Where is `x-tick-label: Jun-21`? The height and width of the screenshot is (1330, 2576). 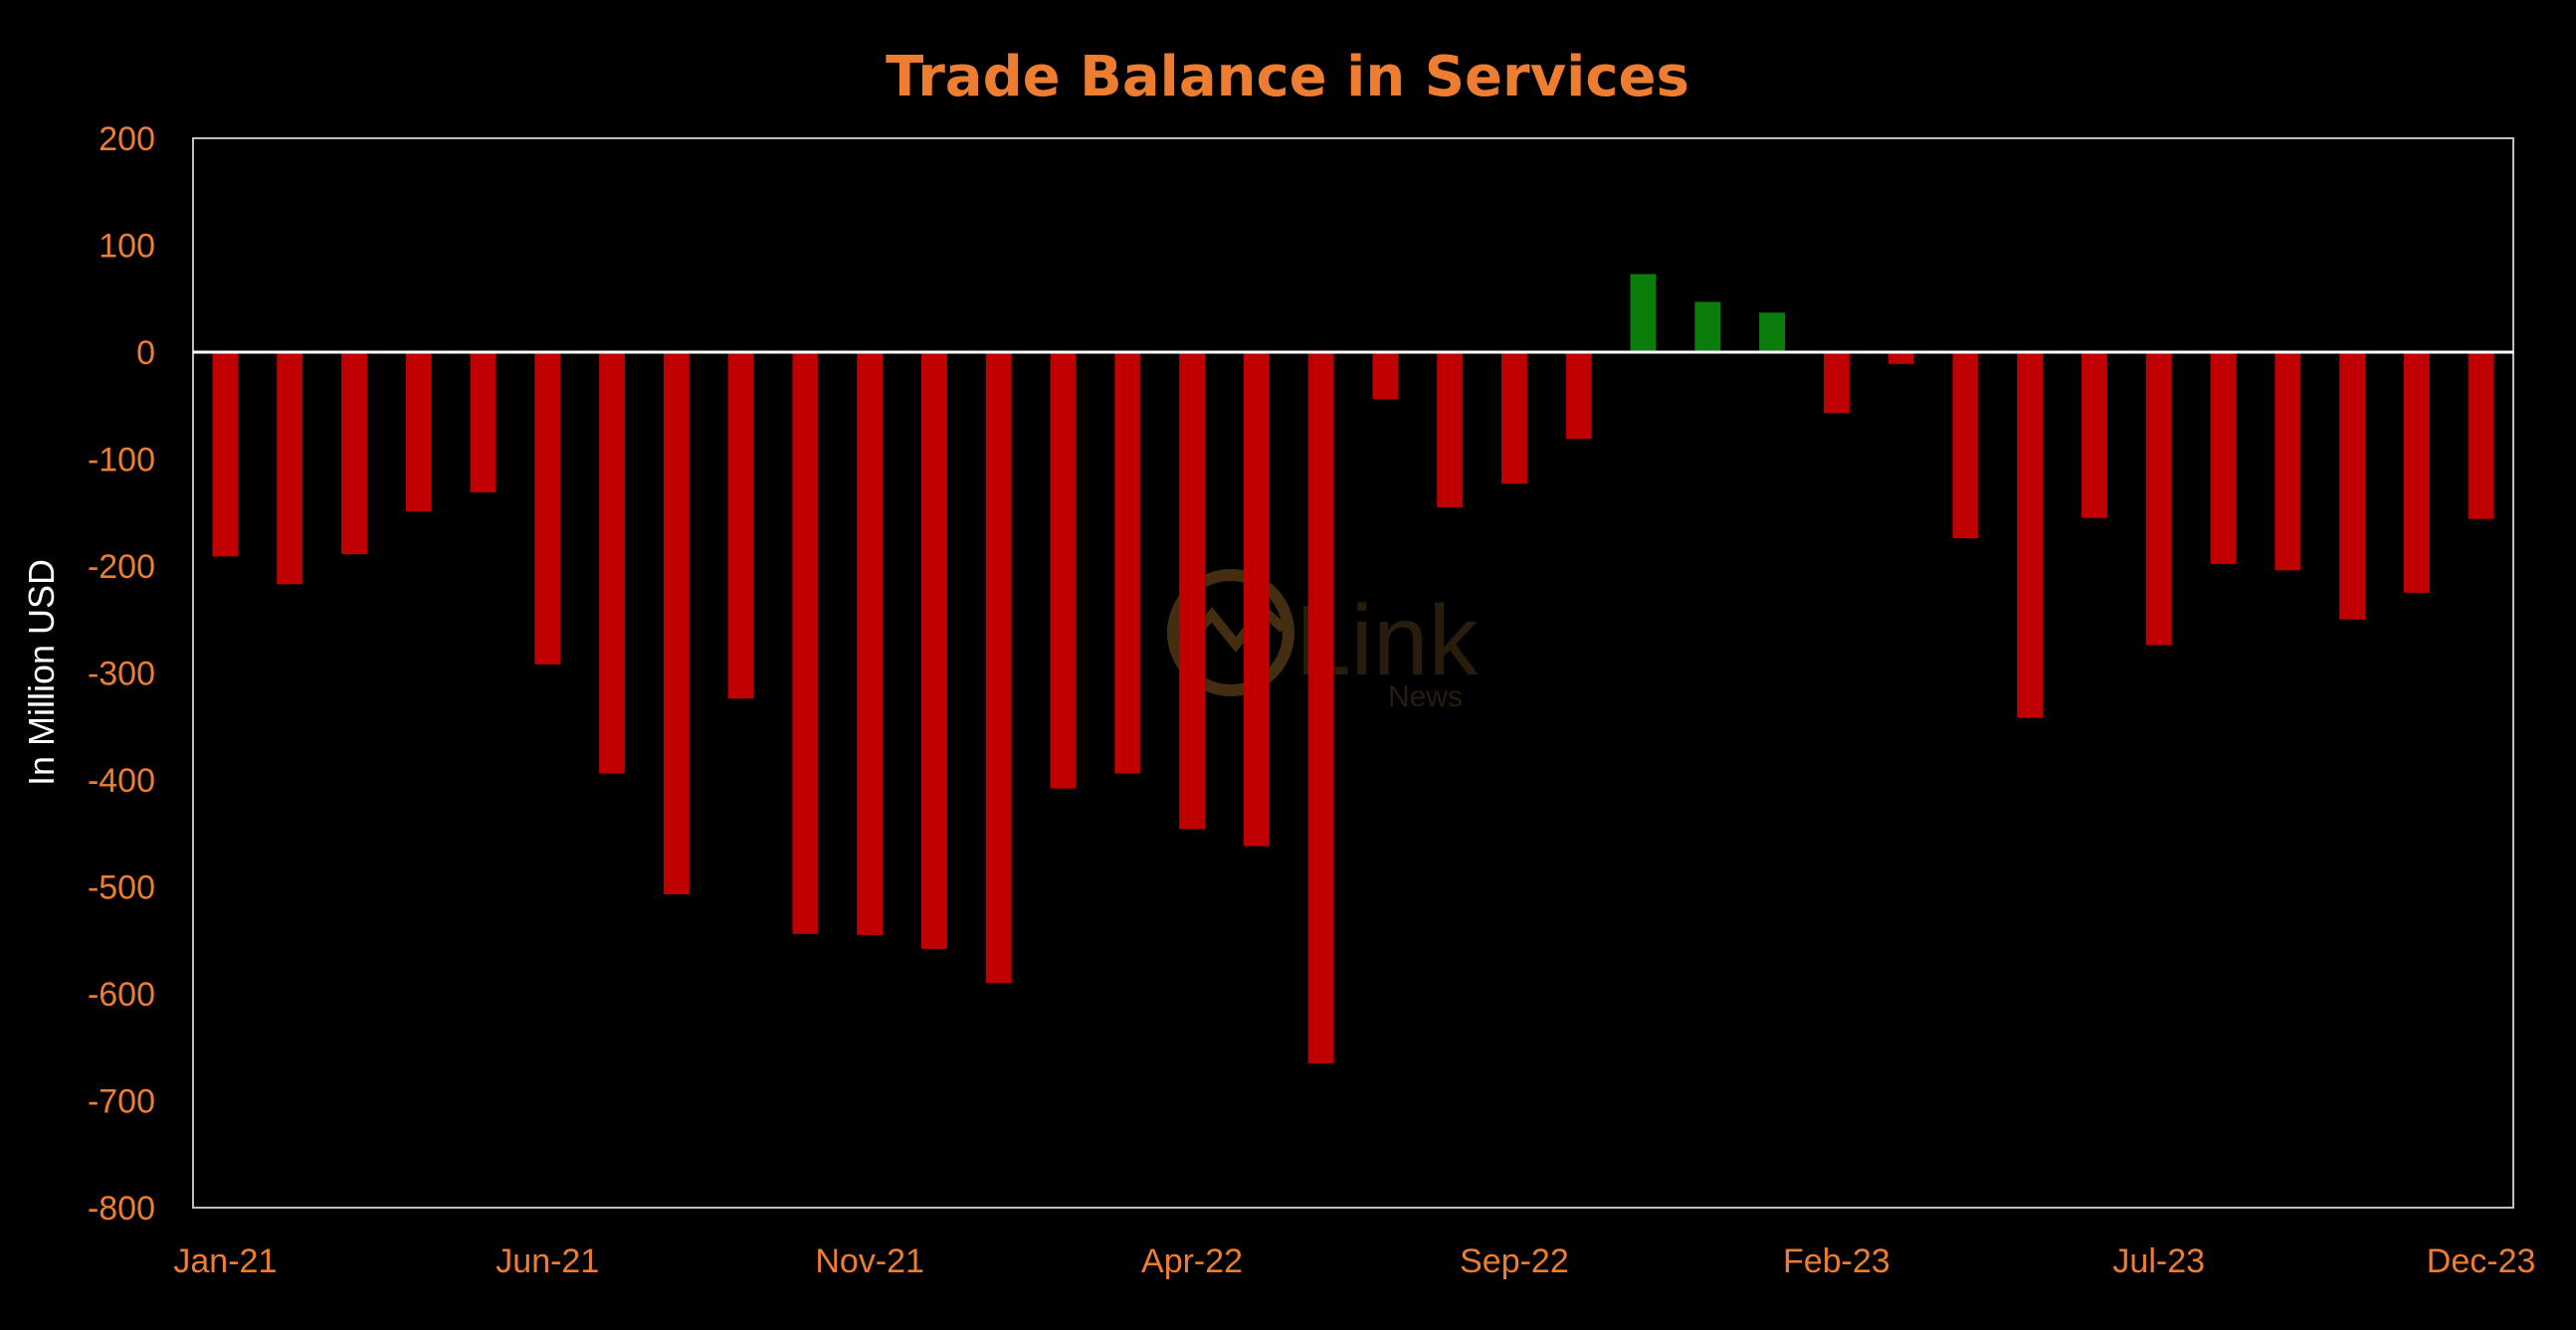 x-tick-label: Jun-21 is located at coordinates (547, 1261).